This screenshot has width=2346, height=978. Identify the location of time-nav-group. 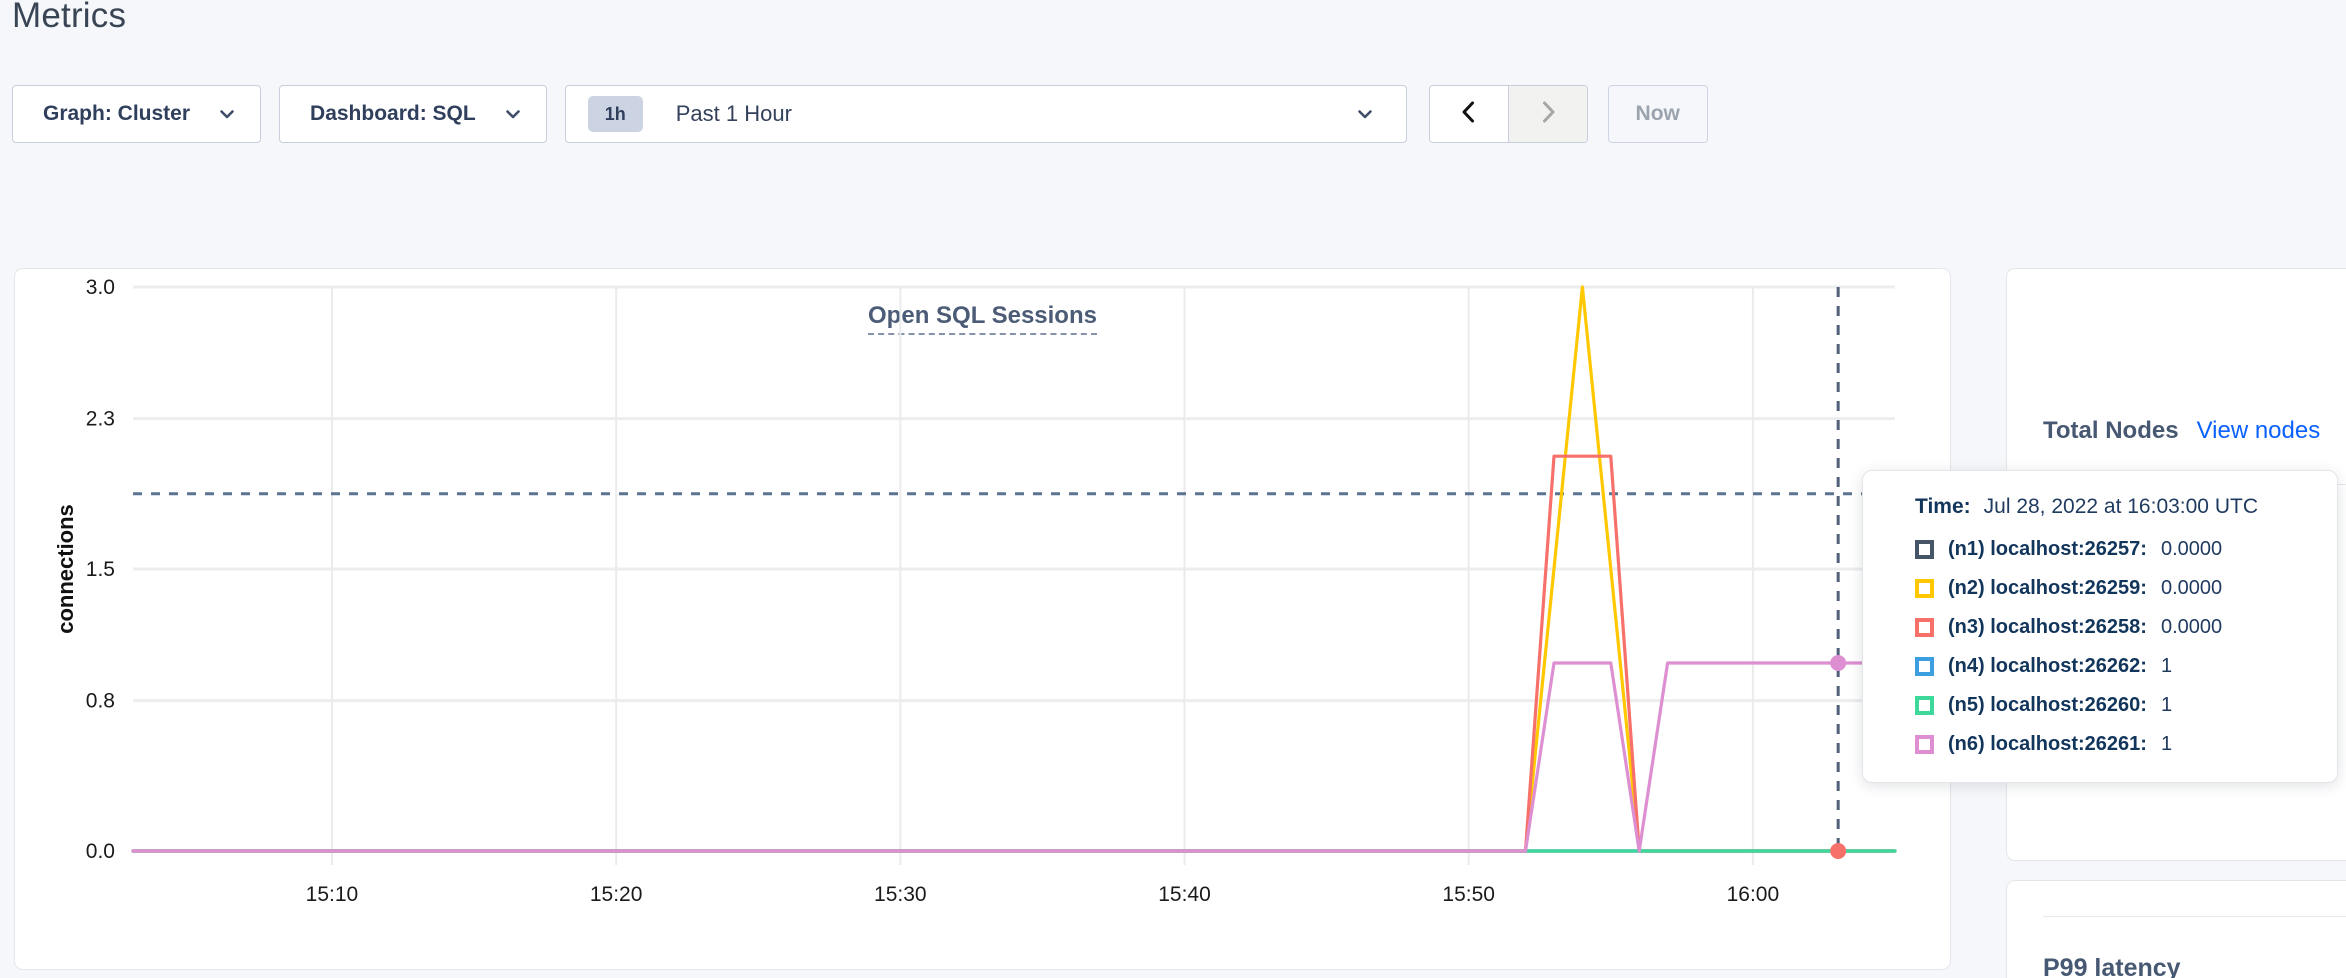
(1508, 114).